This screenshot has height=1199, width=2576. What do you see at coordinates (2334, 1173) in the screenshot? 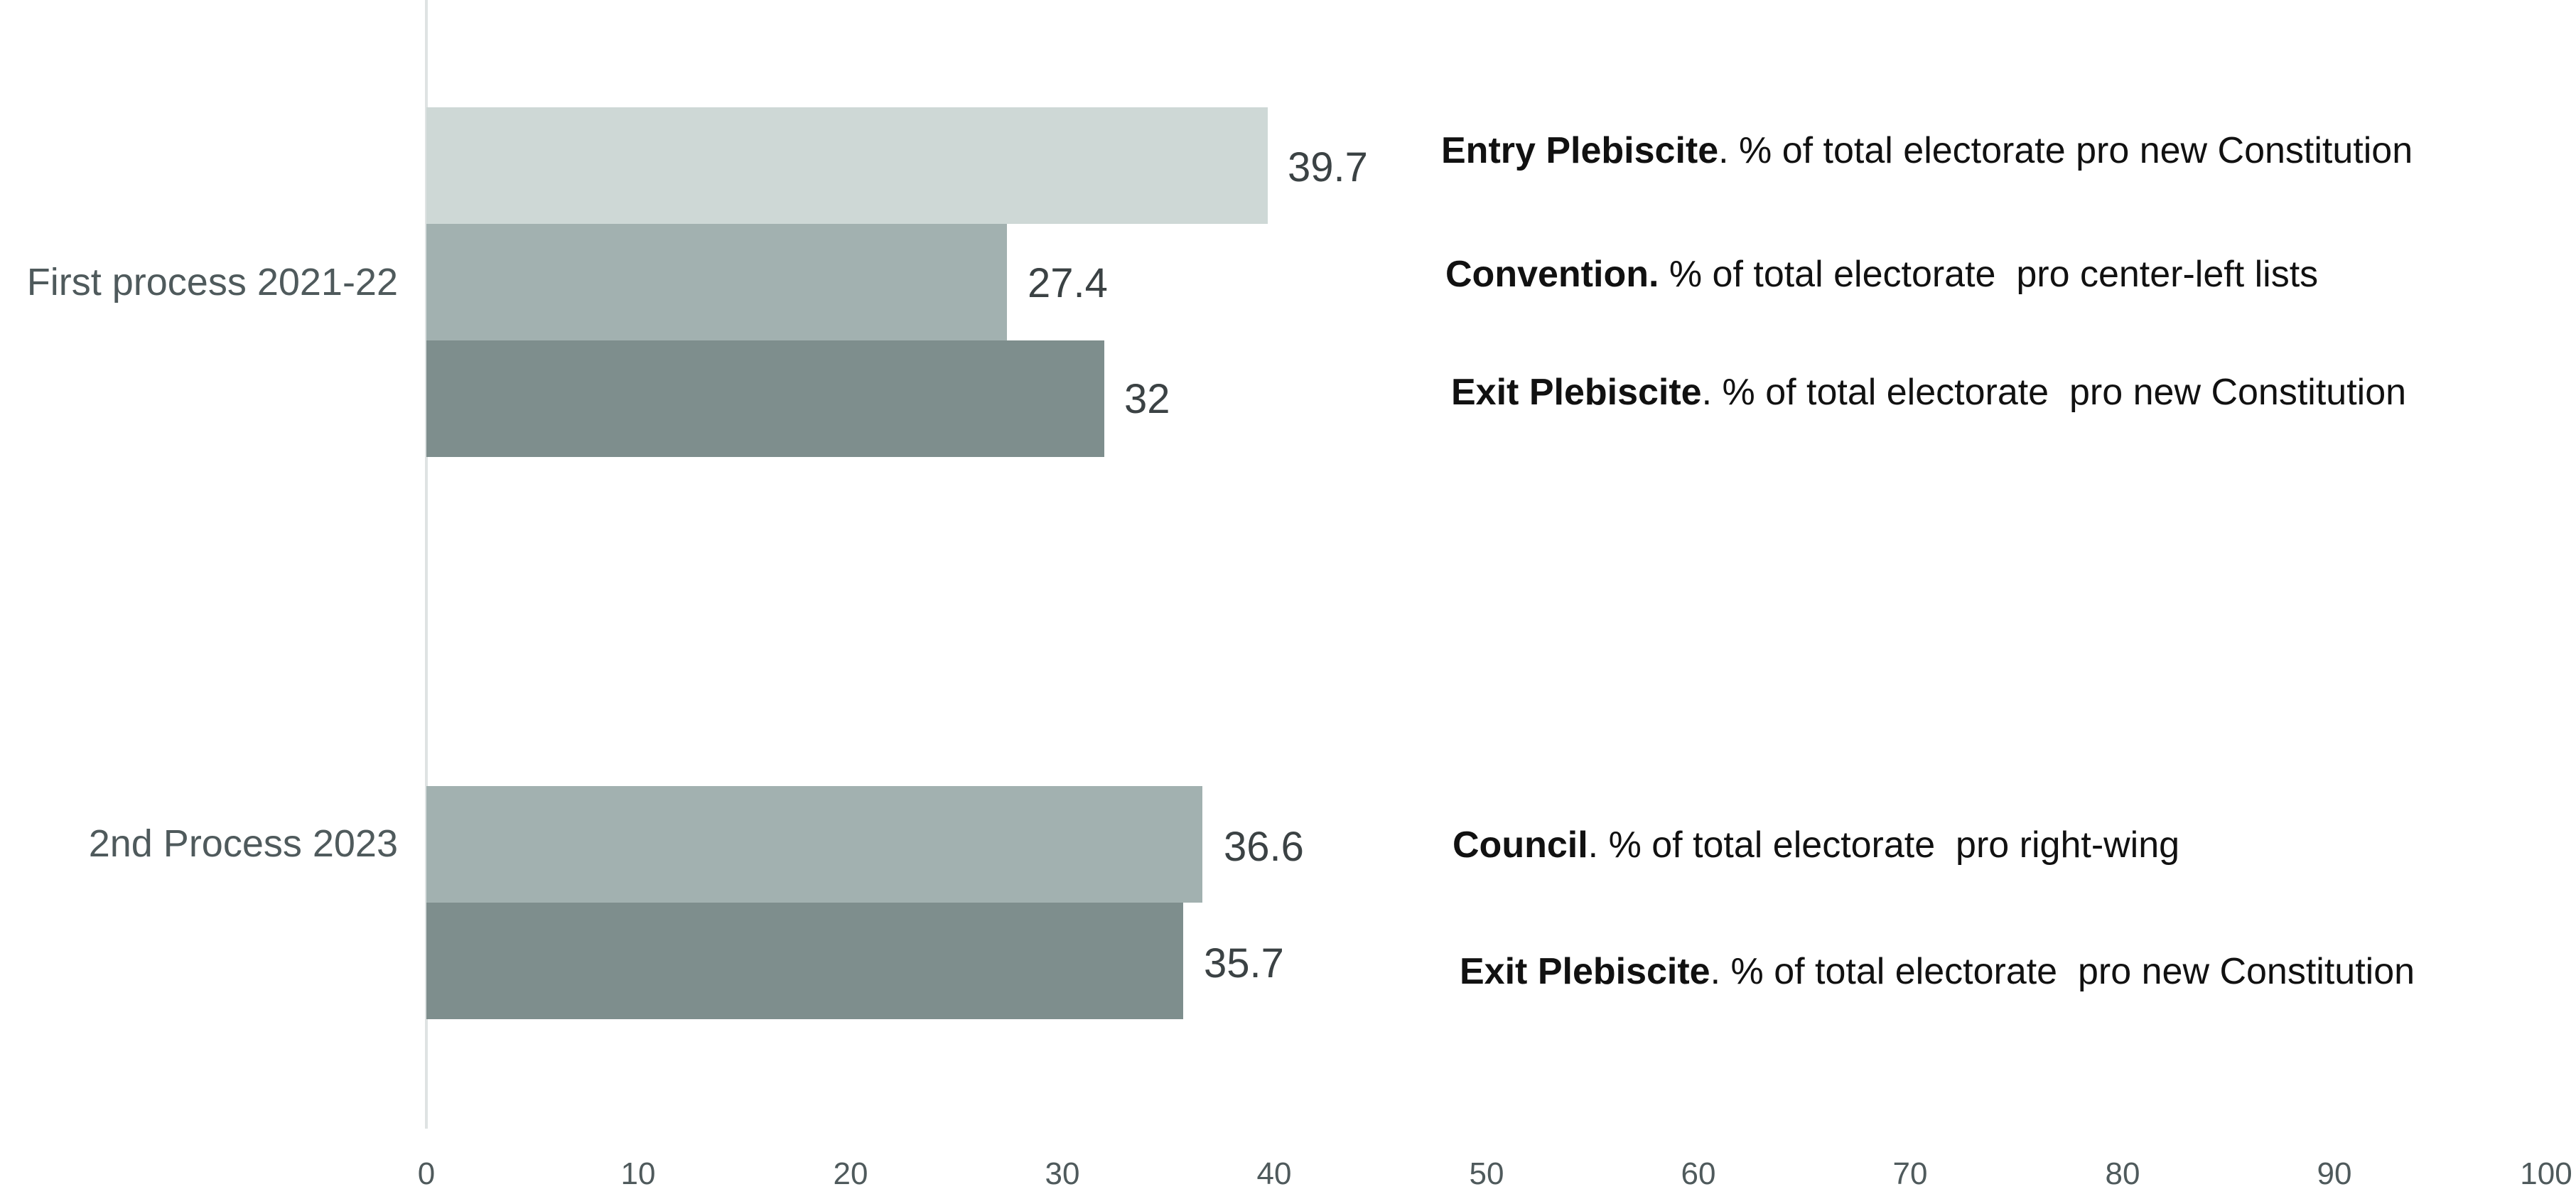
I see `x-tick: 90` at bounding box center [2334, 1173].